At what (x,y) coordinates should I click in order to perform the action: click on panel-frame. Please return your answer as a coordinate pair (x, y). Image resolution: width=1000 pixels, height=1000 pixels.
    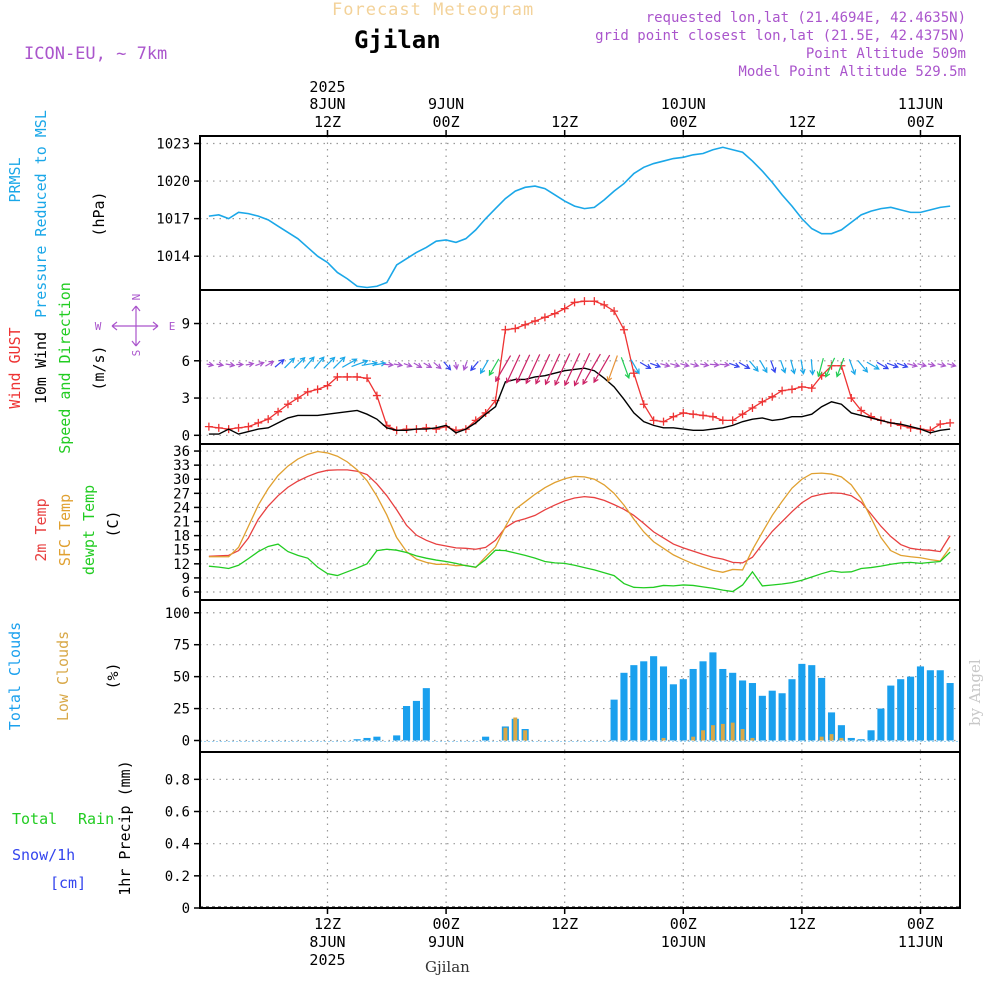
    Looking at the image, I should click on (580, 676).